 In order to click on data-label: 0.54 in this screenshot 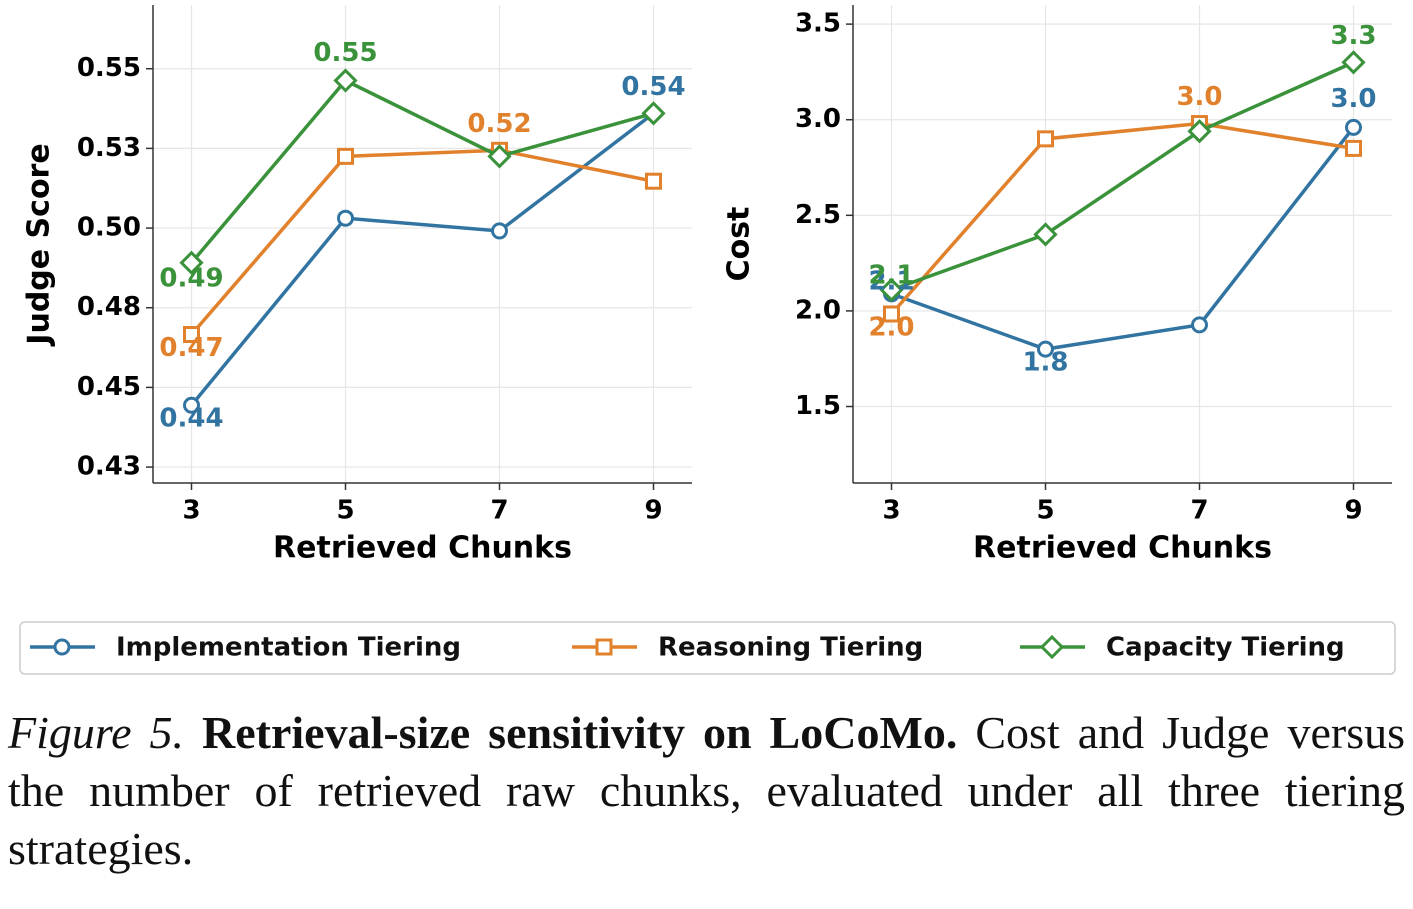, I will do `click(653, 87)`.